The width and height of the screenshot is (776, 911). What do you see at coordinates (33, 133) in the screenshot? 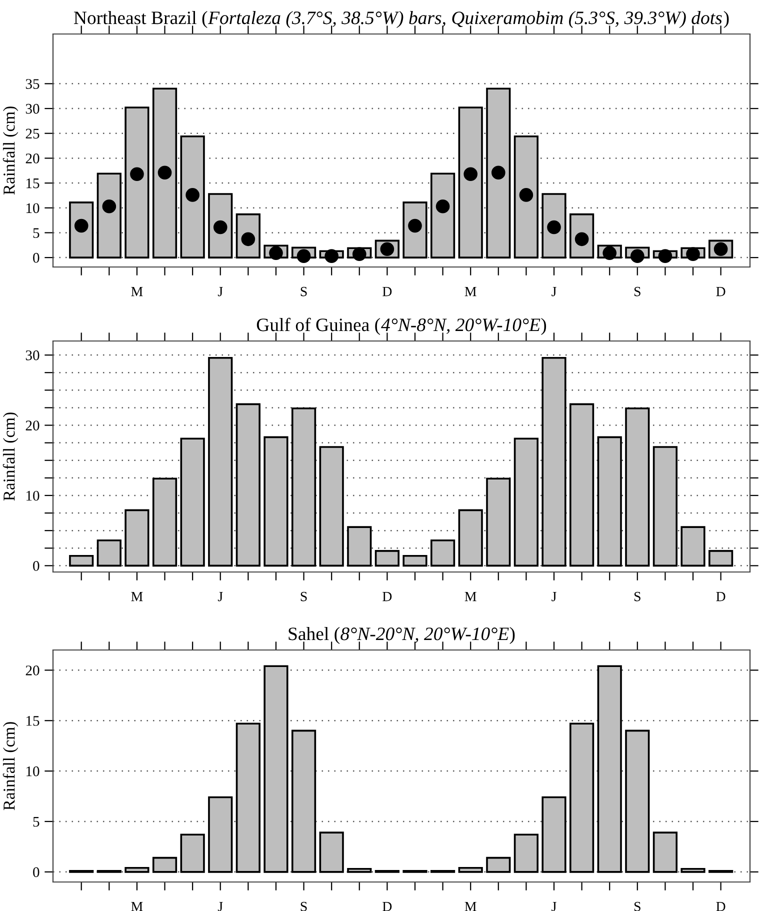
I see `y-tick-label: 25` at bounding box center [33, 133].